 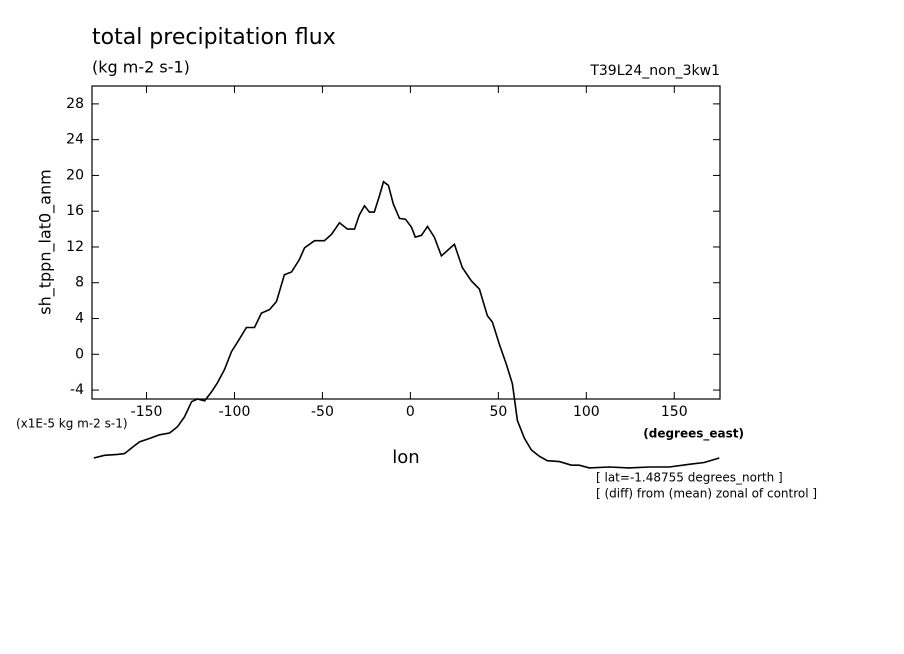 What do you see at coordinates (410, 412) in the screenshot?
I see `x-tick-label: 0` at bounding box center [410, 412].